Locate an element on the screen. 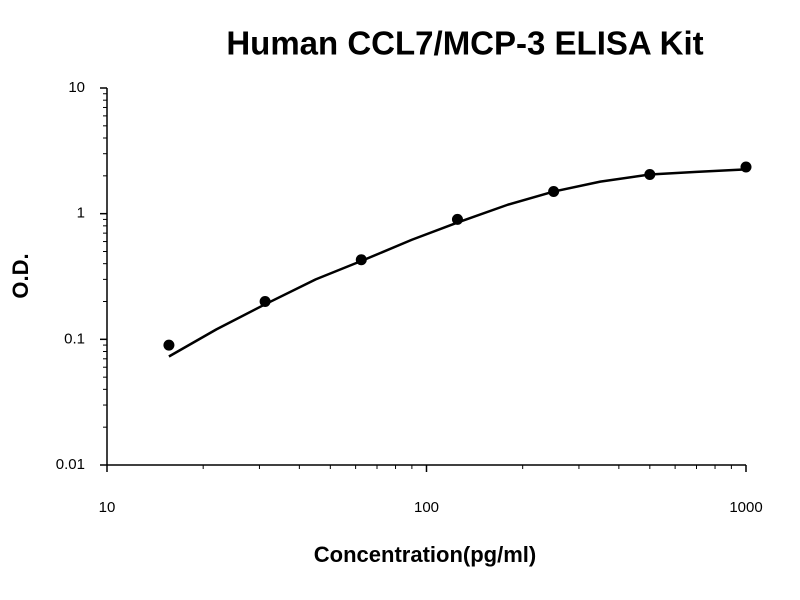 This screenshot has height=600, width=800. y-tick-label: 10 is located at coordinates (76, 87).